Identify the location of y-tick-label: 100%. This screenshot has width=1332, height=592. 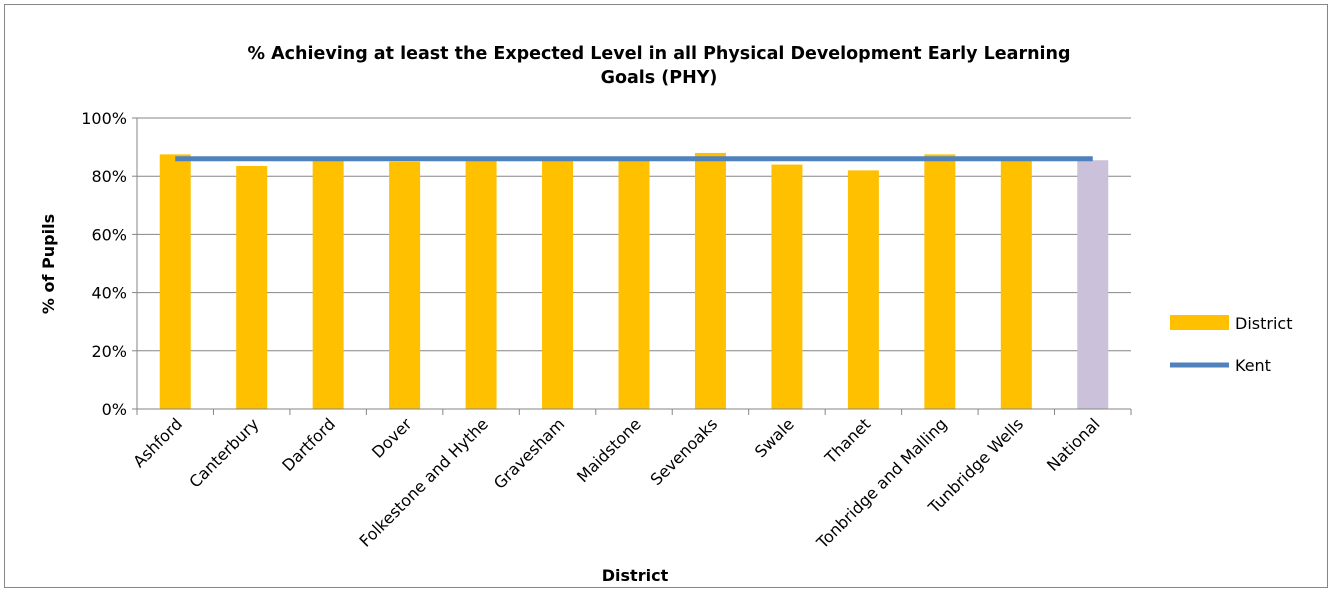
(104, 118).